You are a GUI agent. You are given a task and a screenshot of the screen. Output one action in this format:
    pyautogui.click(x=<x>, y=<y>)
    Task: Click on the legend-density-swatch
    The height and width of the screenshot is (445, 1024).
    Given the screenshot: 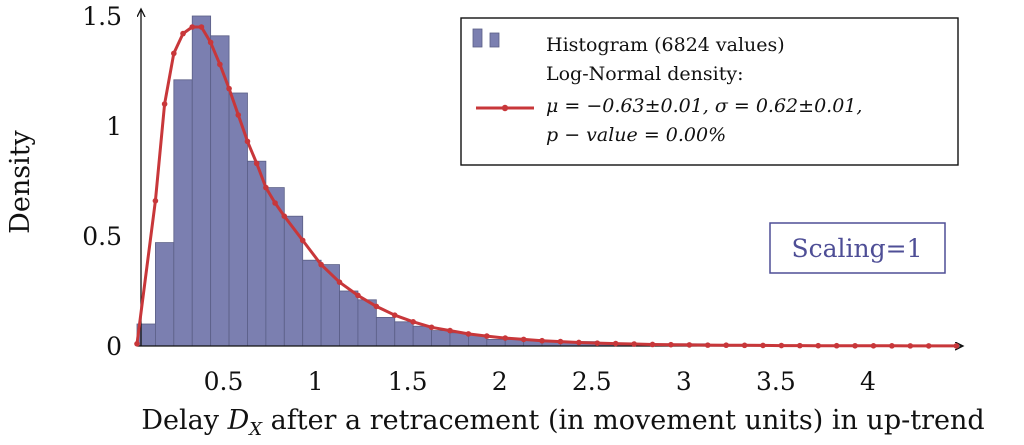 What is the action you would take?
    pyautogui.click(x=505, y=108)
    